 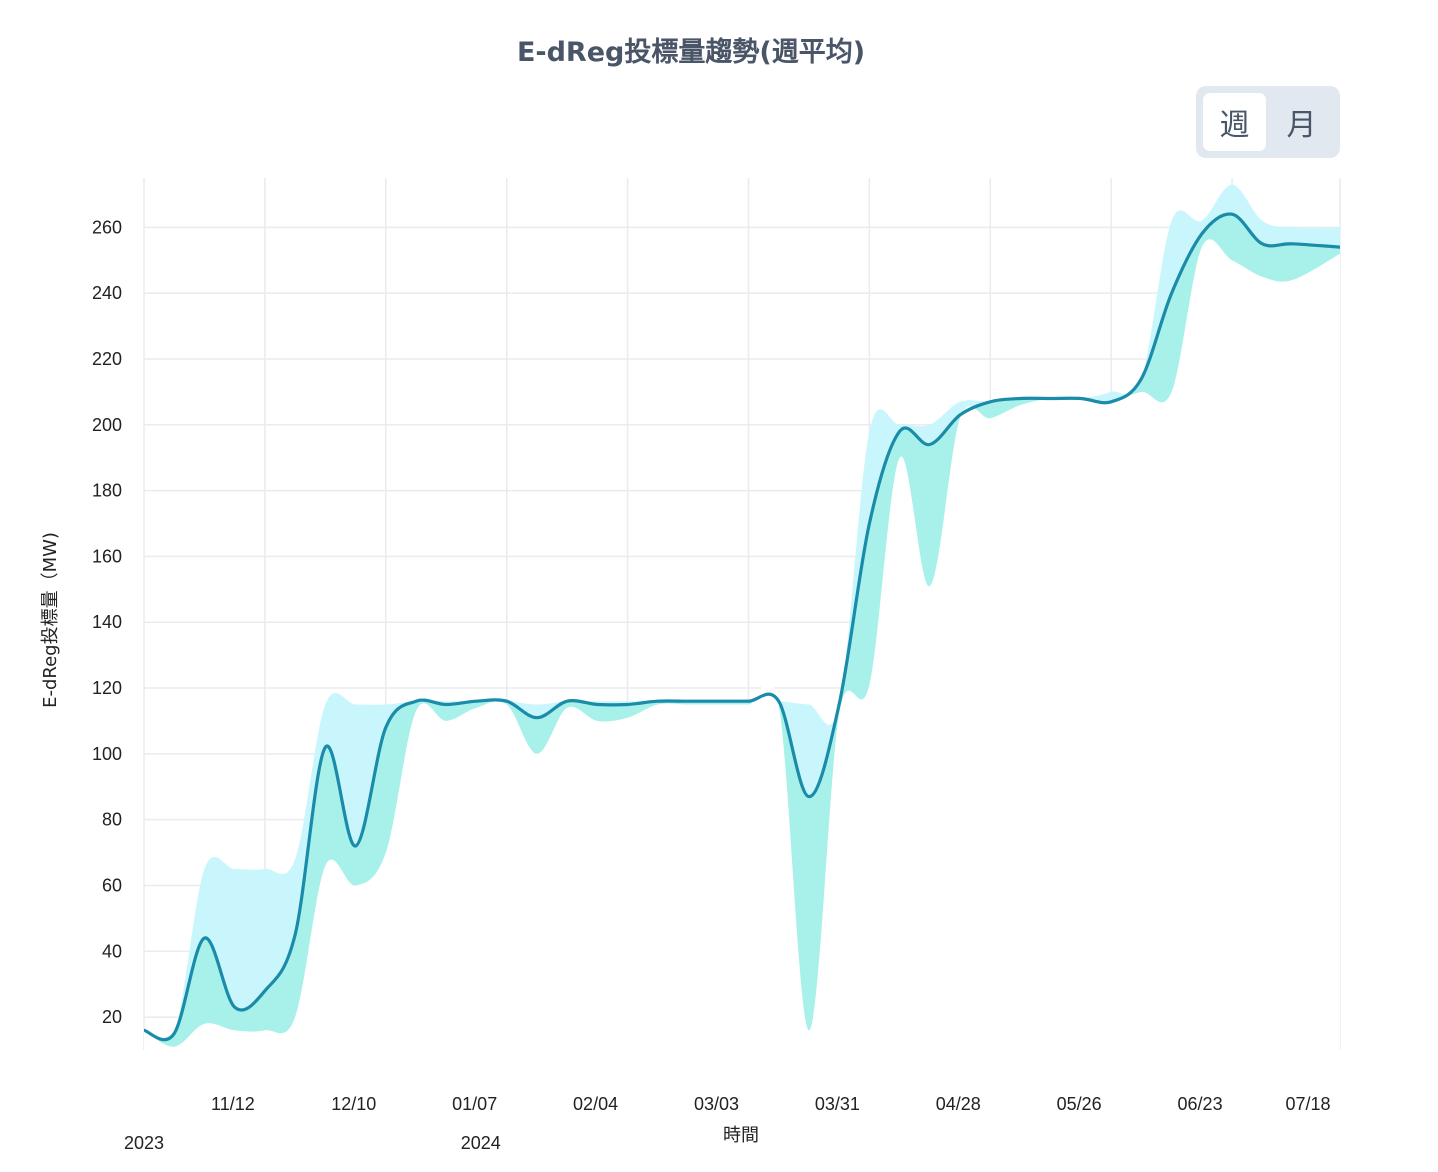 I want to click on x-year-label: 2023, so click(x=144, y=1143).